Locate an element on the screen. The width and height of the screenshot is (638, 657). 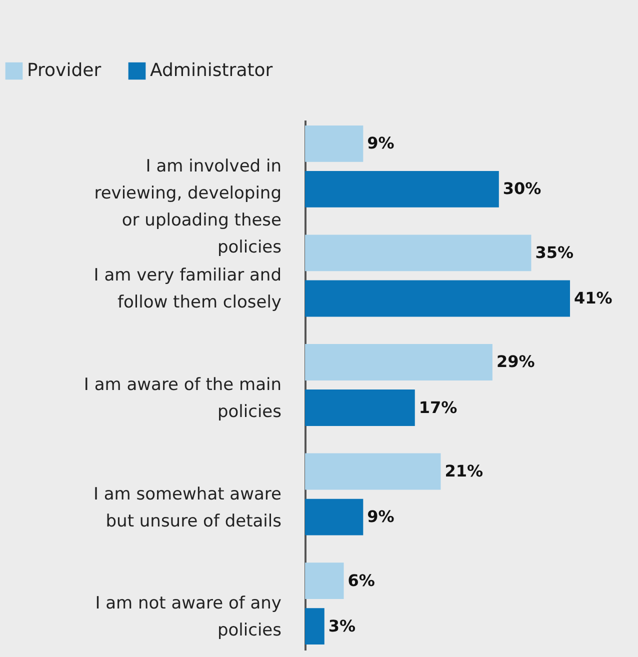
y-tick-label: I am not aware of any policies is located at coordinates (188, 617).